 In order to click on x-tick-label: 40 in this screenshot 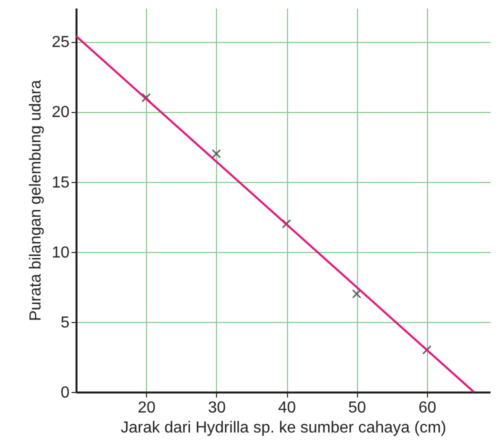, I will do `click(287, 408)`.